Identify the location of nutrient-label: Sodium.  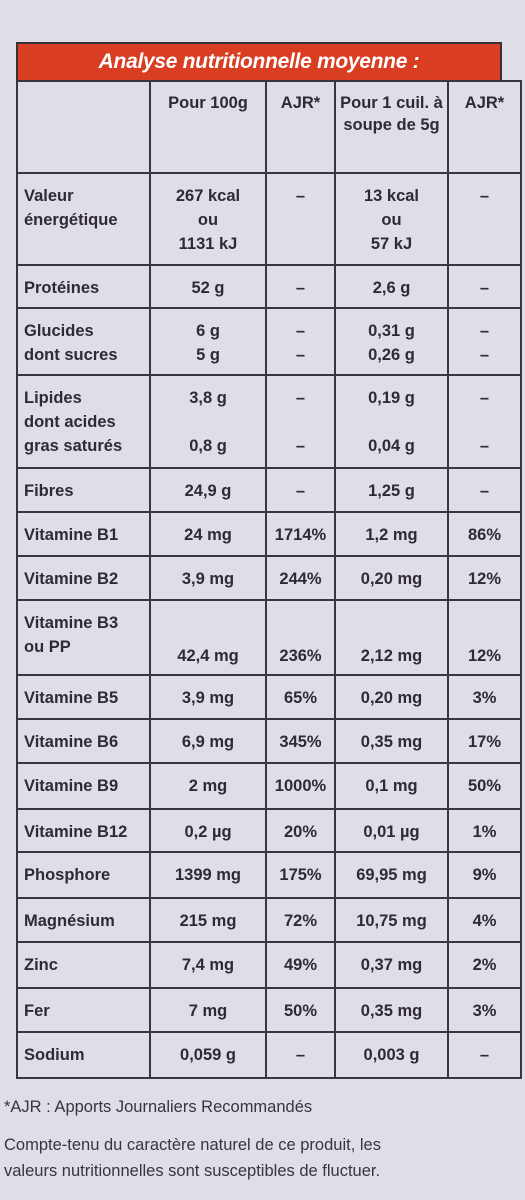
(83, 1055).